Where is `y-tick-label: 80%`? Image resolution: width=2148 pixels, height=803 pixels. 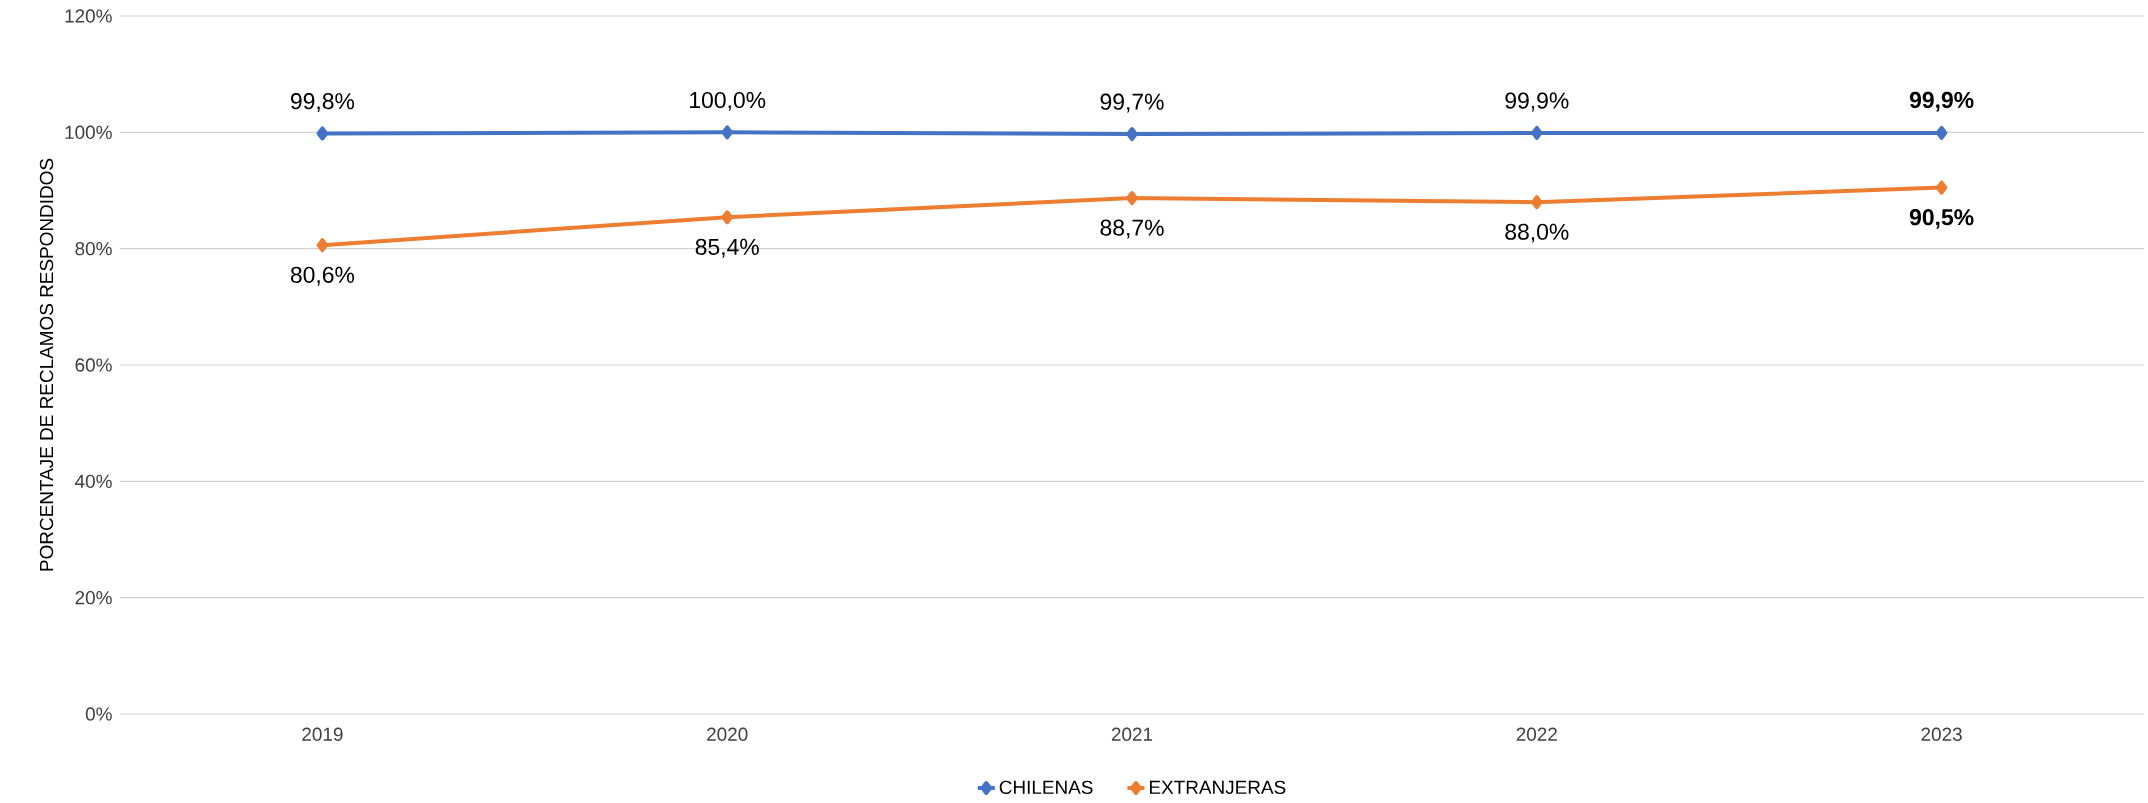 y-tick-label: 80% is located at coordinates (93, 248).